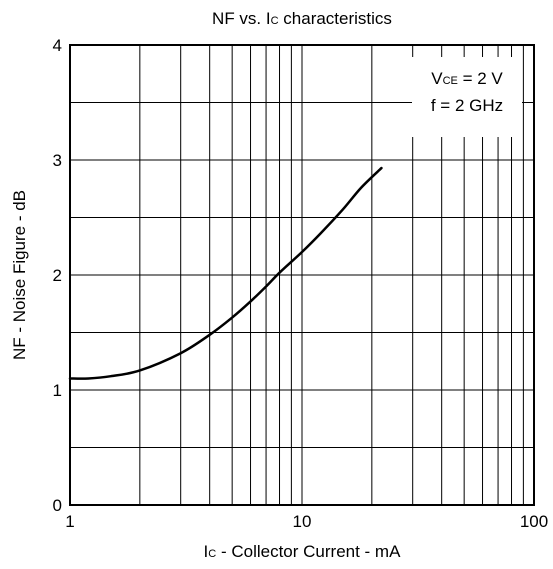 The image size is (553, 569). What do you see at coordinates (302, 521) in the screenshot?
I see `x-tick-label: 10` at bounding box center [302, 521].